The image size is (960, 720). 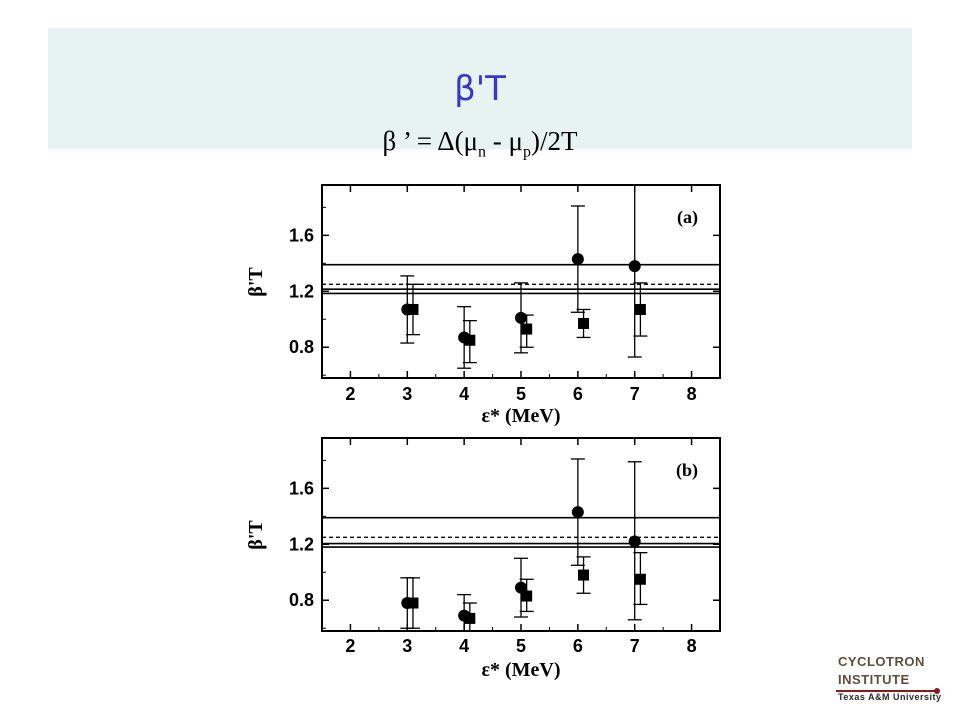 I want to click on formula-sub-p: p, so click(x=527, y=152).